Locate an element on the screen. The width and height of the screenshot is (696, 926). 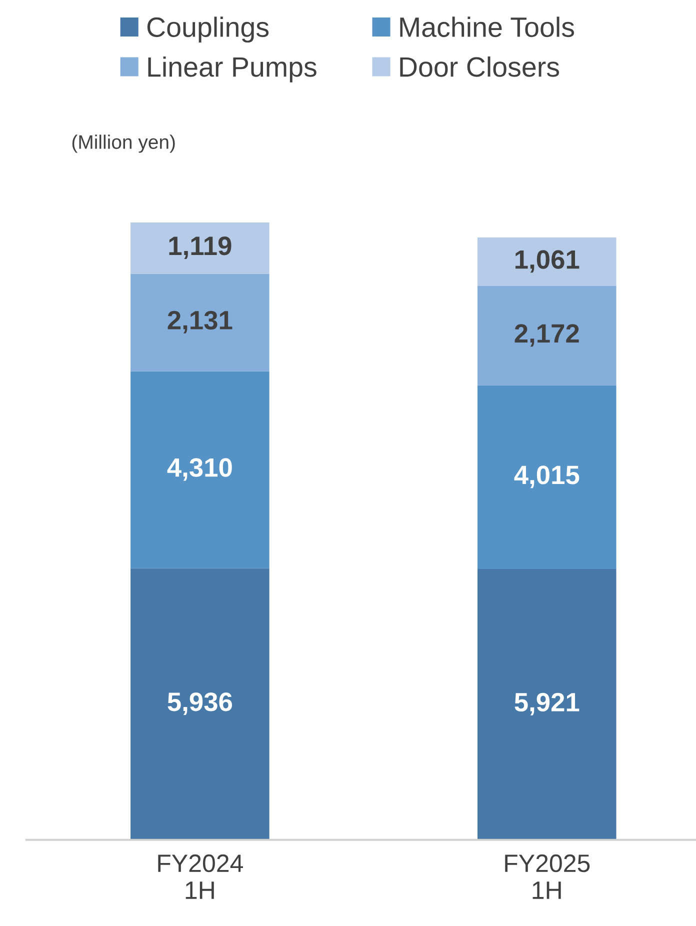
data-label: 4,015 is located at coordinates (547, 477).